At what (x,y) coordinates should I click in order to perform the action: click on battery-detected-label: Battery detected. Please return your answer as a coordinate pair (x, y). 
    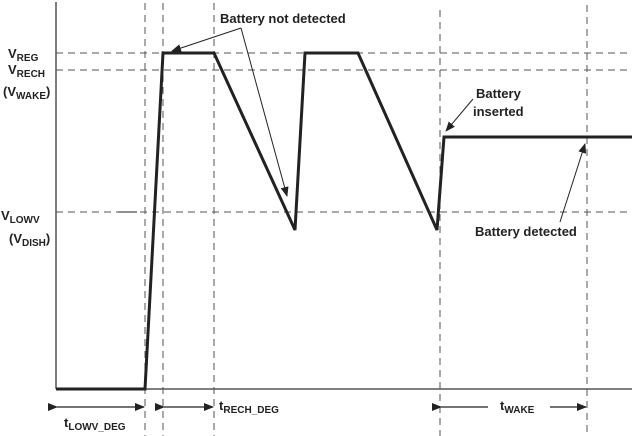
    Looking at the image, I should click on (526, 231).